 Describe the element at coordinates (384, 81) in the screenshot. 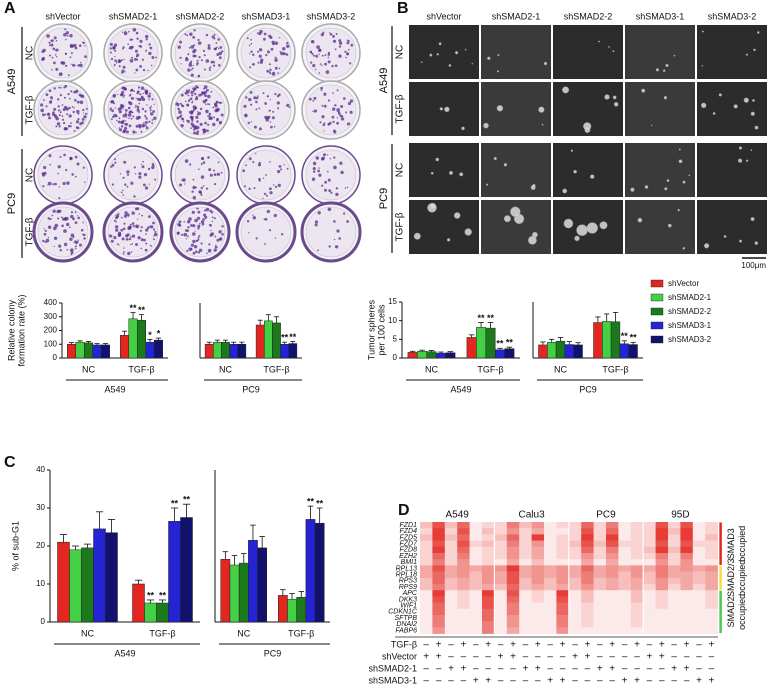

I see `group-label: A549` at that location.